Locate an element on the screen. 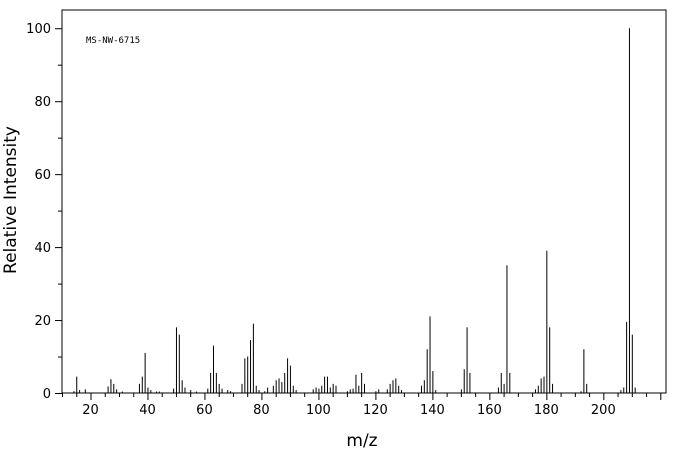 The height and width of the screenshot is (455, 676). x-tick-label-180: 180 is located at coordinates (546, 410).